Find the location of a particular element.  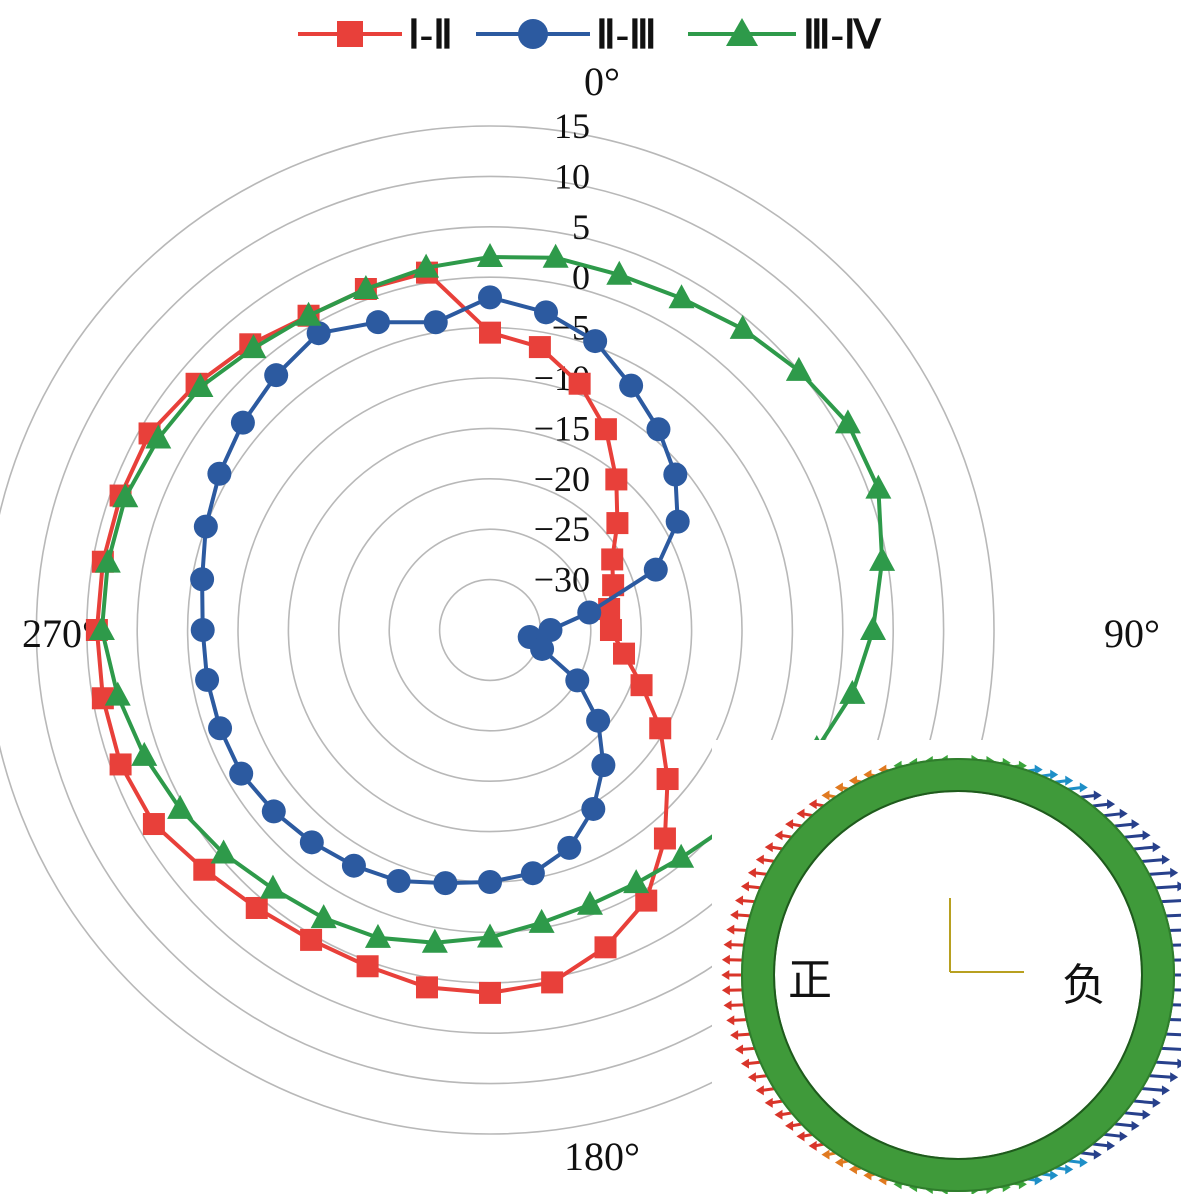

legend-label-2: Ⅱ-Ⅲ is located at coordinates (626, 34).